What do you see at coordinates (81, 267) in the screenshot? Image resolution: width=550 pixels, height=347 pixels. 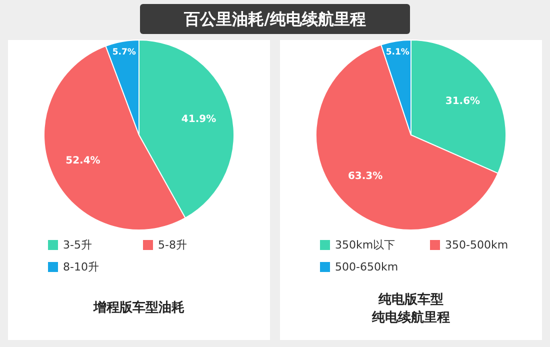 I see `legend-label: 8-10升` at bounding box center [81, 267].